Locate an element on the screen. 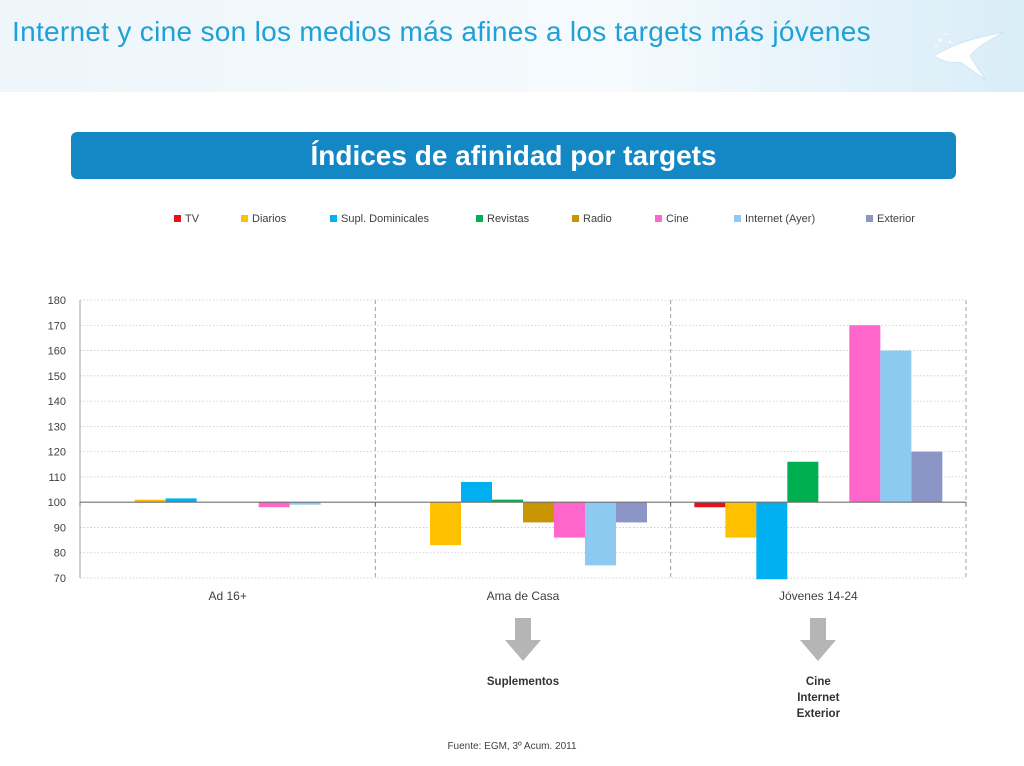  legend-item: Radio is located at coordinates (592, 219).